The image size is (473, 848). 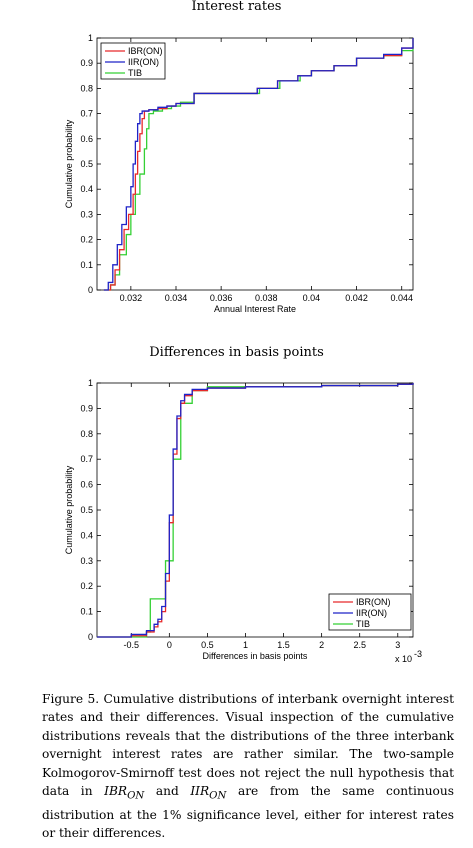 I want to click on x-tick-label: -0.5, so click(x=132, y=645).